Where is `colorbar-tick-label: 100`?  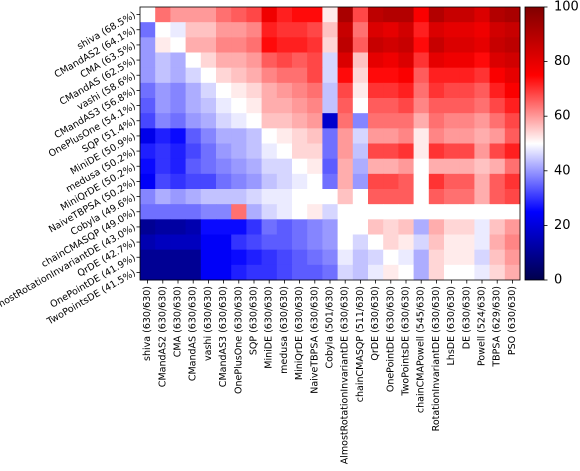
colorbar-tick-label: 100 is located at coordinates (566, 7).